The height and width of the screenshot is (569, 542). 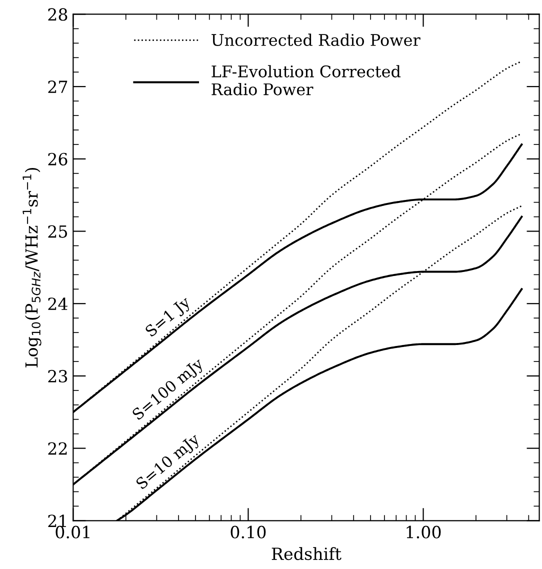 I want to click on y-tick-label: 22, so click(x=57, y=448).